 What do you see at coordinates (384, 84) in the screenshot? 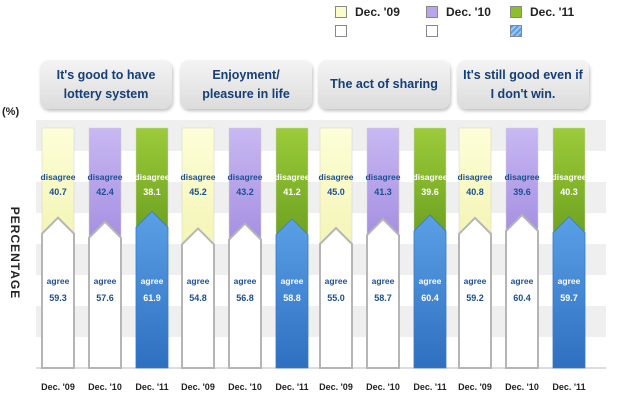
I see `panel-title-3: The act of sharing` at bounding box center [384, 84].